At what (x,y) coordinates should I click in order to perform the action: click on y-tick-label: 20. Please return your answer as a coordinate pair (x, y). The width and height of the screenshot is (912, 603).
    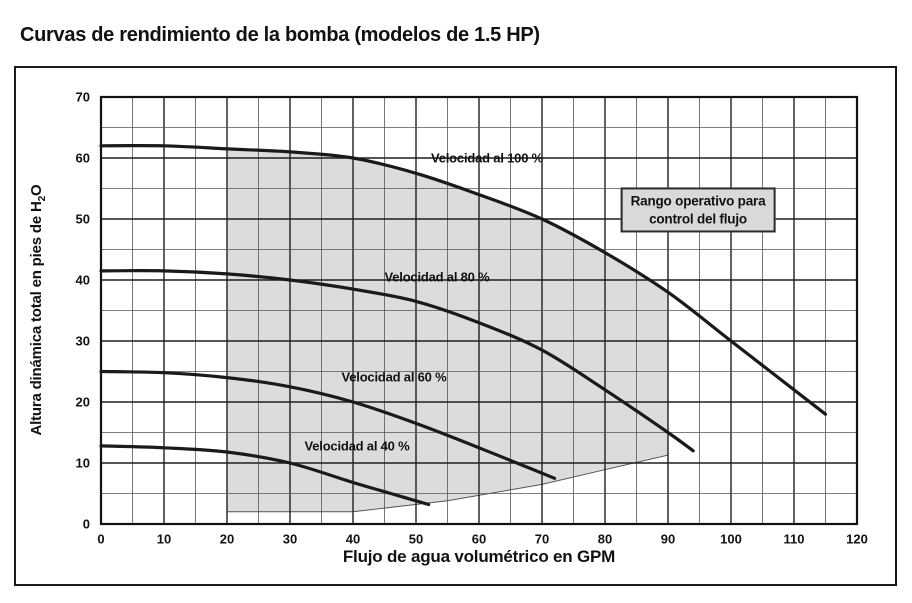
    Looking at the image, I should click on (82, 402).